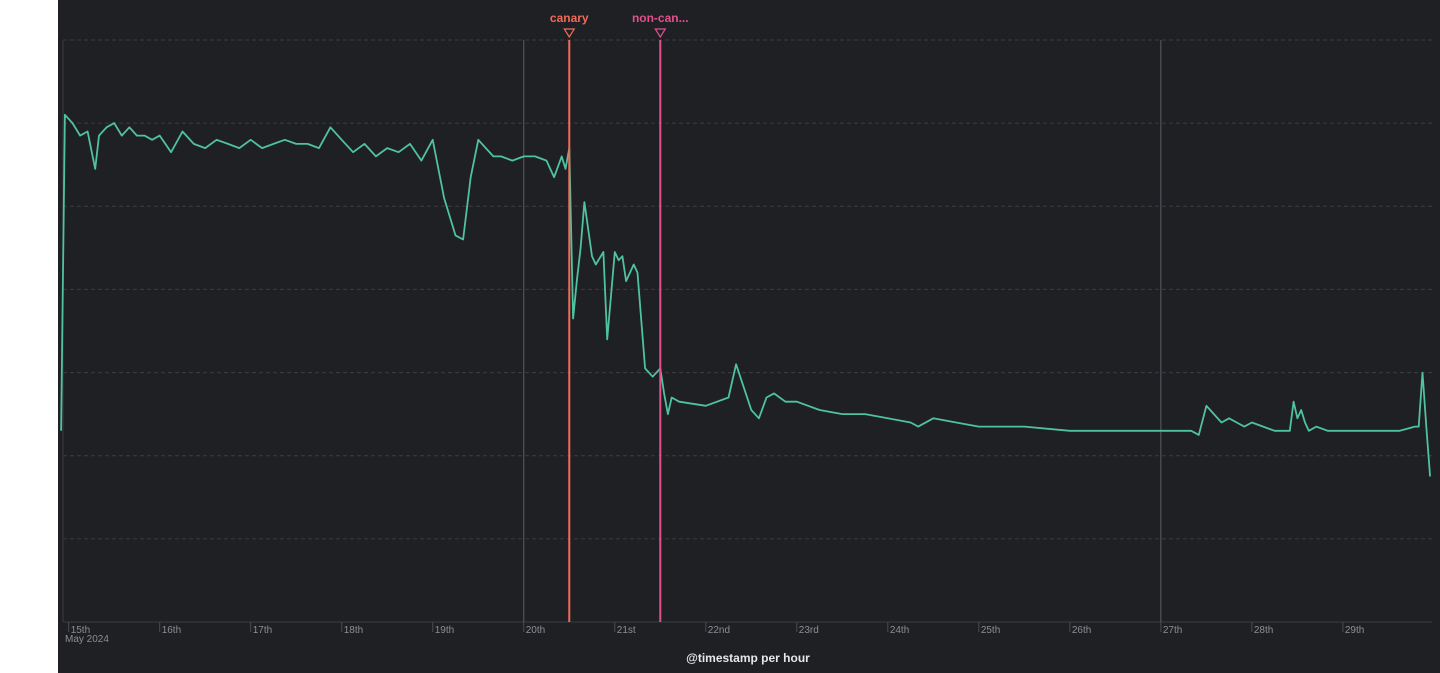 Image resolution: width=1440 pixels, height=673 pixels. I want to click on x-tick-label: 25th, so click(990, 630).